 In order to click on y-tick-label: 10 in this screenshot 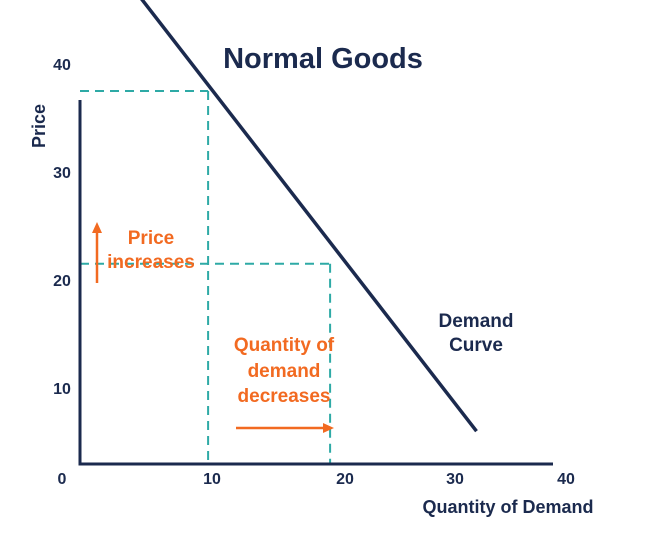, I will do `click(62, 389)`.